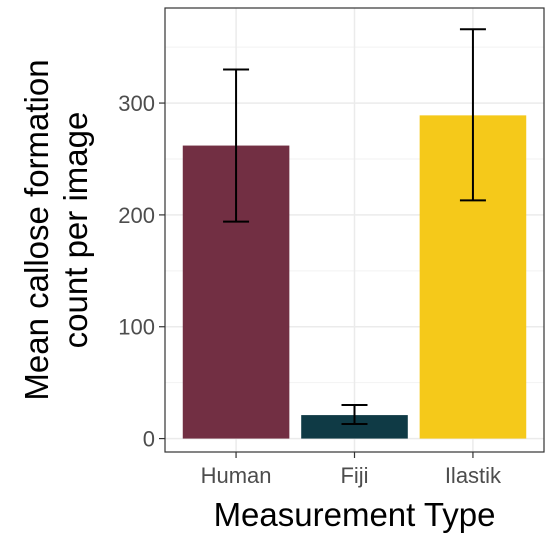  I want to click on x-axis-title: Measurement Type, so click(355, 514).